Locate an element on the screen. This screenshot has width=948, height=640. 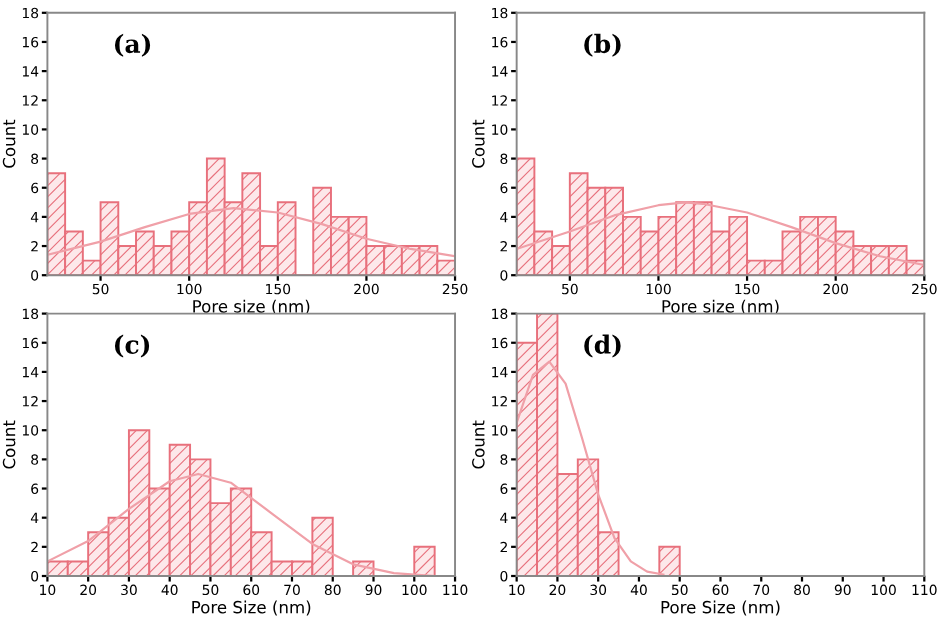
annotation: (c) is located at coordinates (132, 346).